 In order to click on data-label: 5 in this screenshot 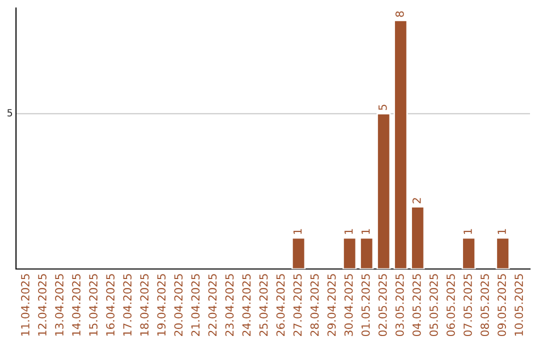, I will do `click(382, 107)`.